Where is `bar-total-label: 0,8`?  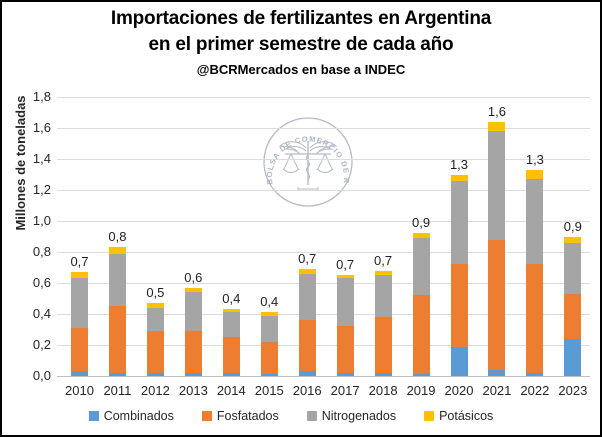
bar-total-label: 0,8 is located at coordinates (117, 237).